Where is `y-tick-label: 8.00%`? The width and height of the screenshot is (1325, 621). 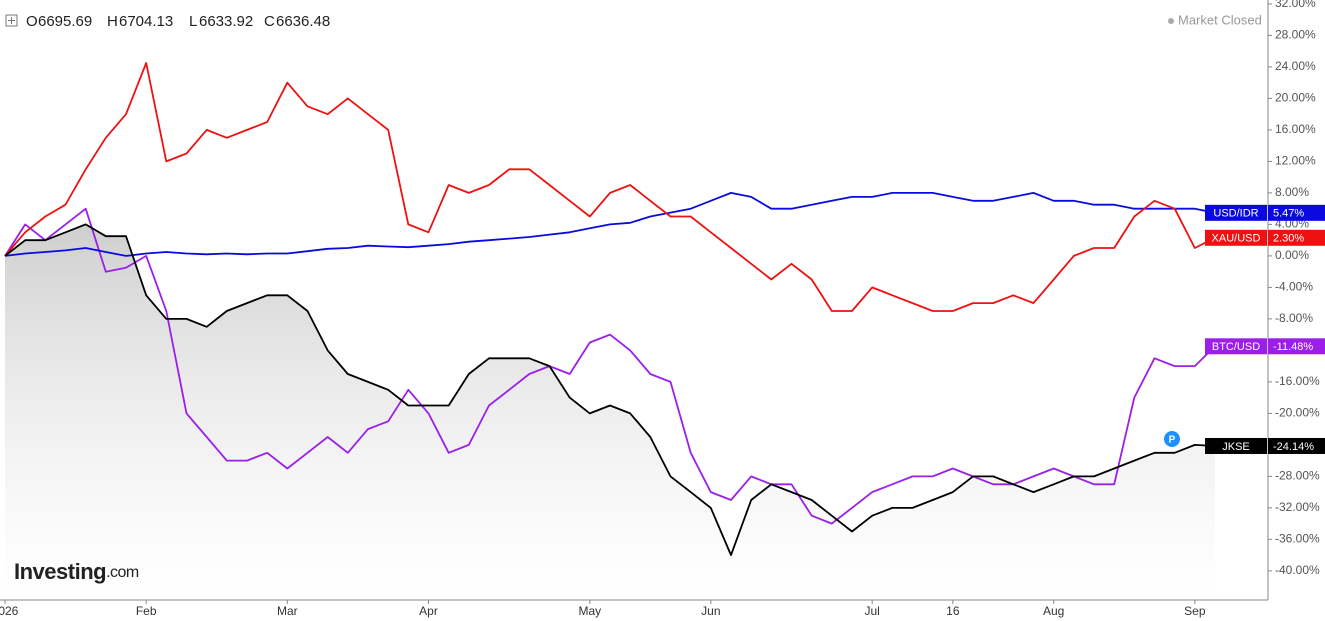 y-tick-label: 8.00% is located at coordinates (1292, 192).